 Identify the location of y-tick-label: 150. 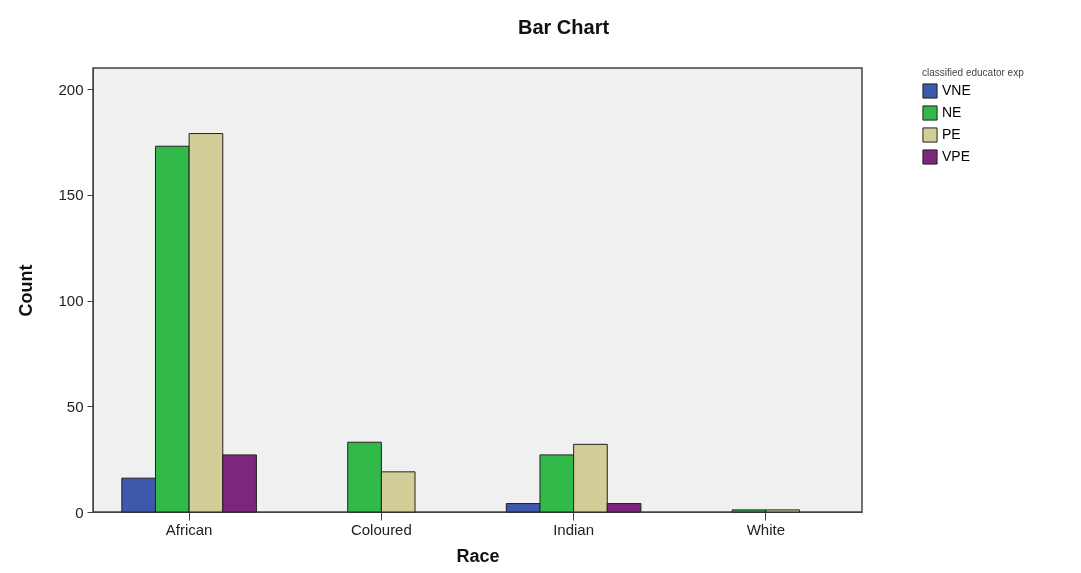
(71, 195).